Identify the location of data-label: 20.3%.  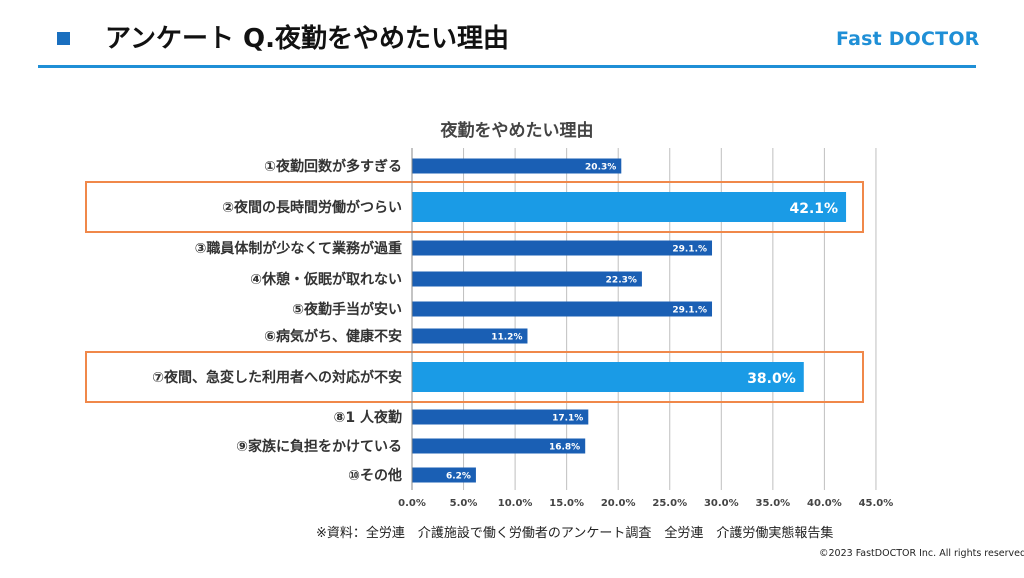
(600, 168).